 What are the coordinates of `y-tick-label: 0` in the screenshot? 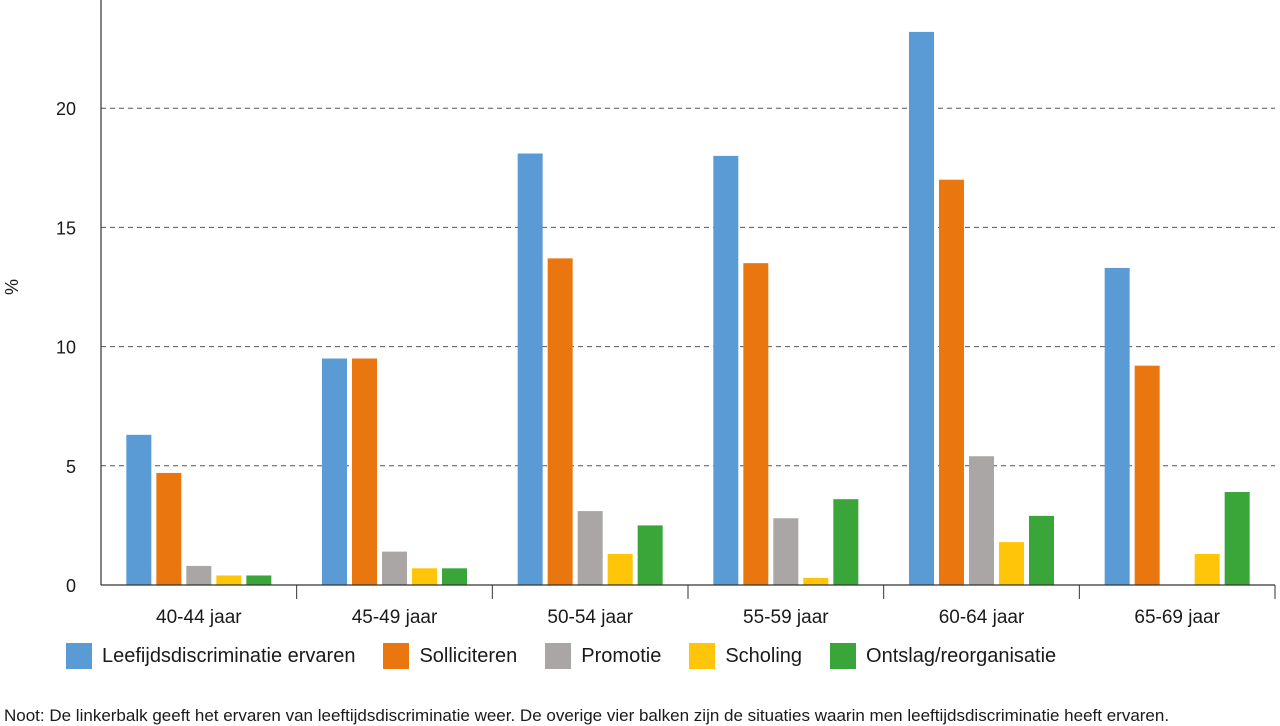 It's located at (71, 586).